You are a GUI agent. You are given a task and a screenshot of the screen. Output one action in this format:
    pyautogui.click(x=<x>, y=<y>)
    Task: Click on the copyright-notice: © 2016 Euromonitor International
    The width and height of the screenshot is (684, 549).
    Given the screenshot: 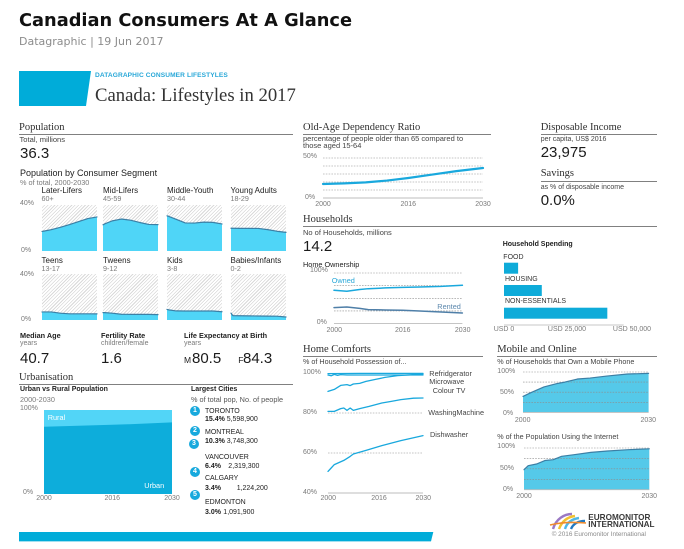 What is the action you would take?
    pyautogui.click(x=598, y=534)
    